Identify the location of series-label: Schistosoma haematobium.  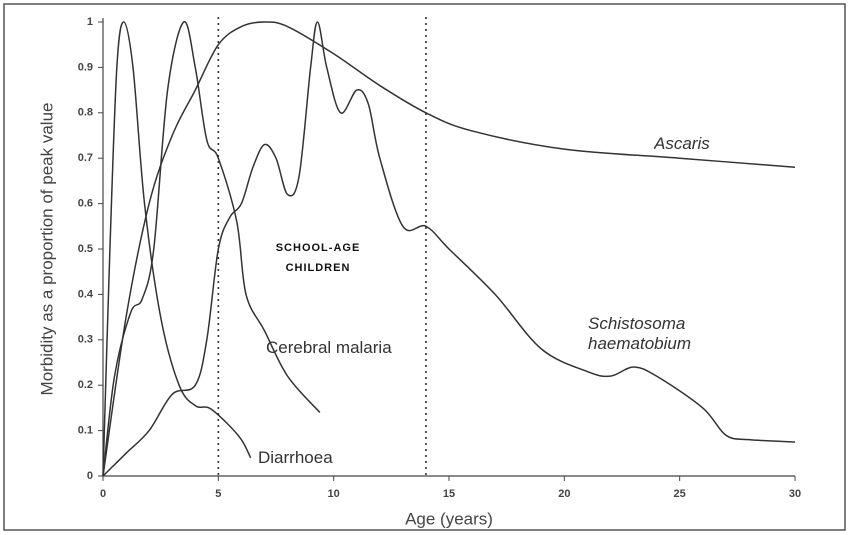
(640, 333).